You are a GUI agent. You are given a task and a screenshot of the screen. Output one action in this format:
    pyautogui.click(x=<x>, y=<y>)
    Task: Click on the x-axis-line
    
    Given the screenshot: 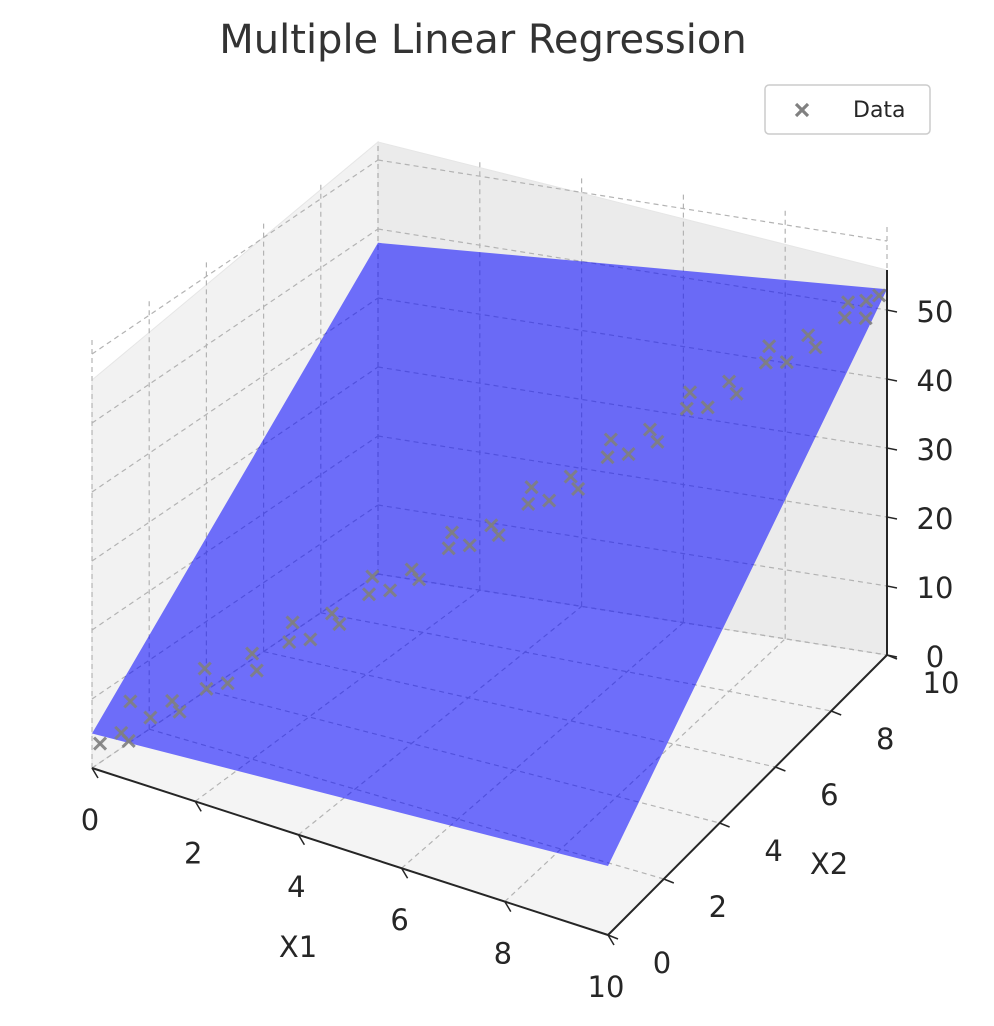 What is the action you would take?
    pyautogui.click(x=350, y=851)
    